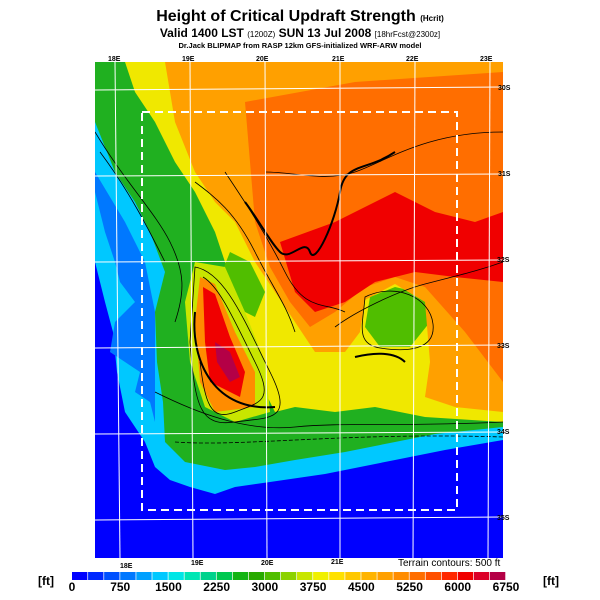  What do you see at coordinates (265, 587) in the screenshot?
I see `colorbar-tick-label: 3000` at bounding box center [265, 587].